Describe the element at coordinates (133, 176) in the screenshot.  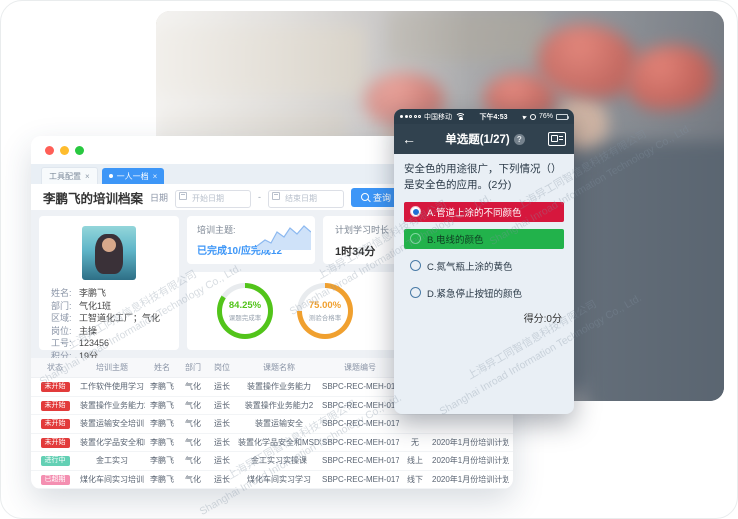
I see `tab-one-person-one-file: 一人一档 ×` at that location.